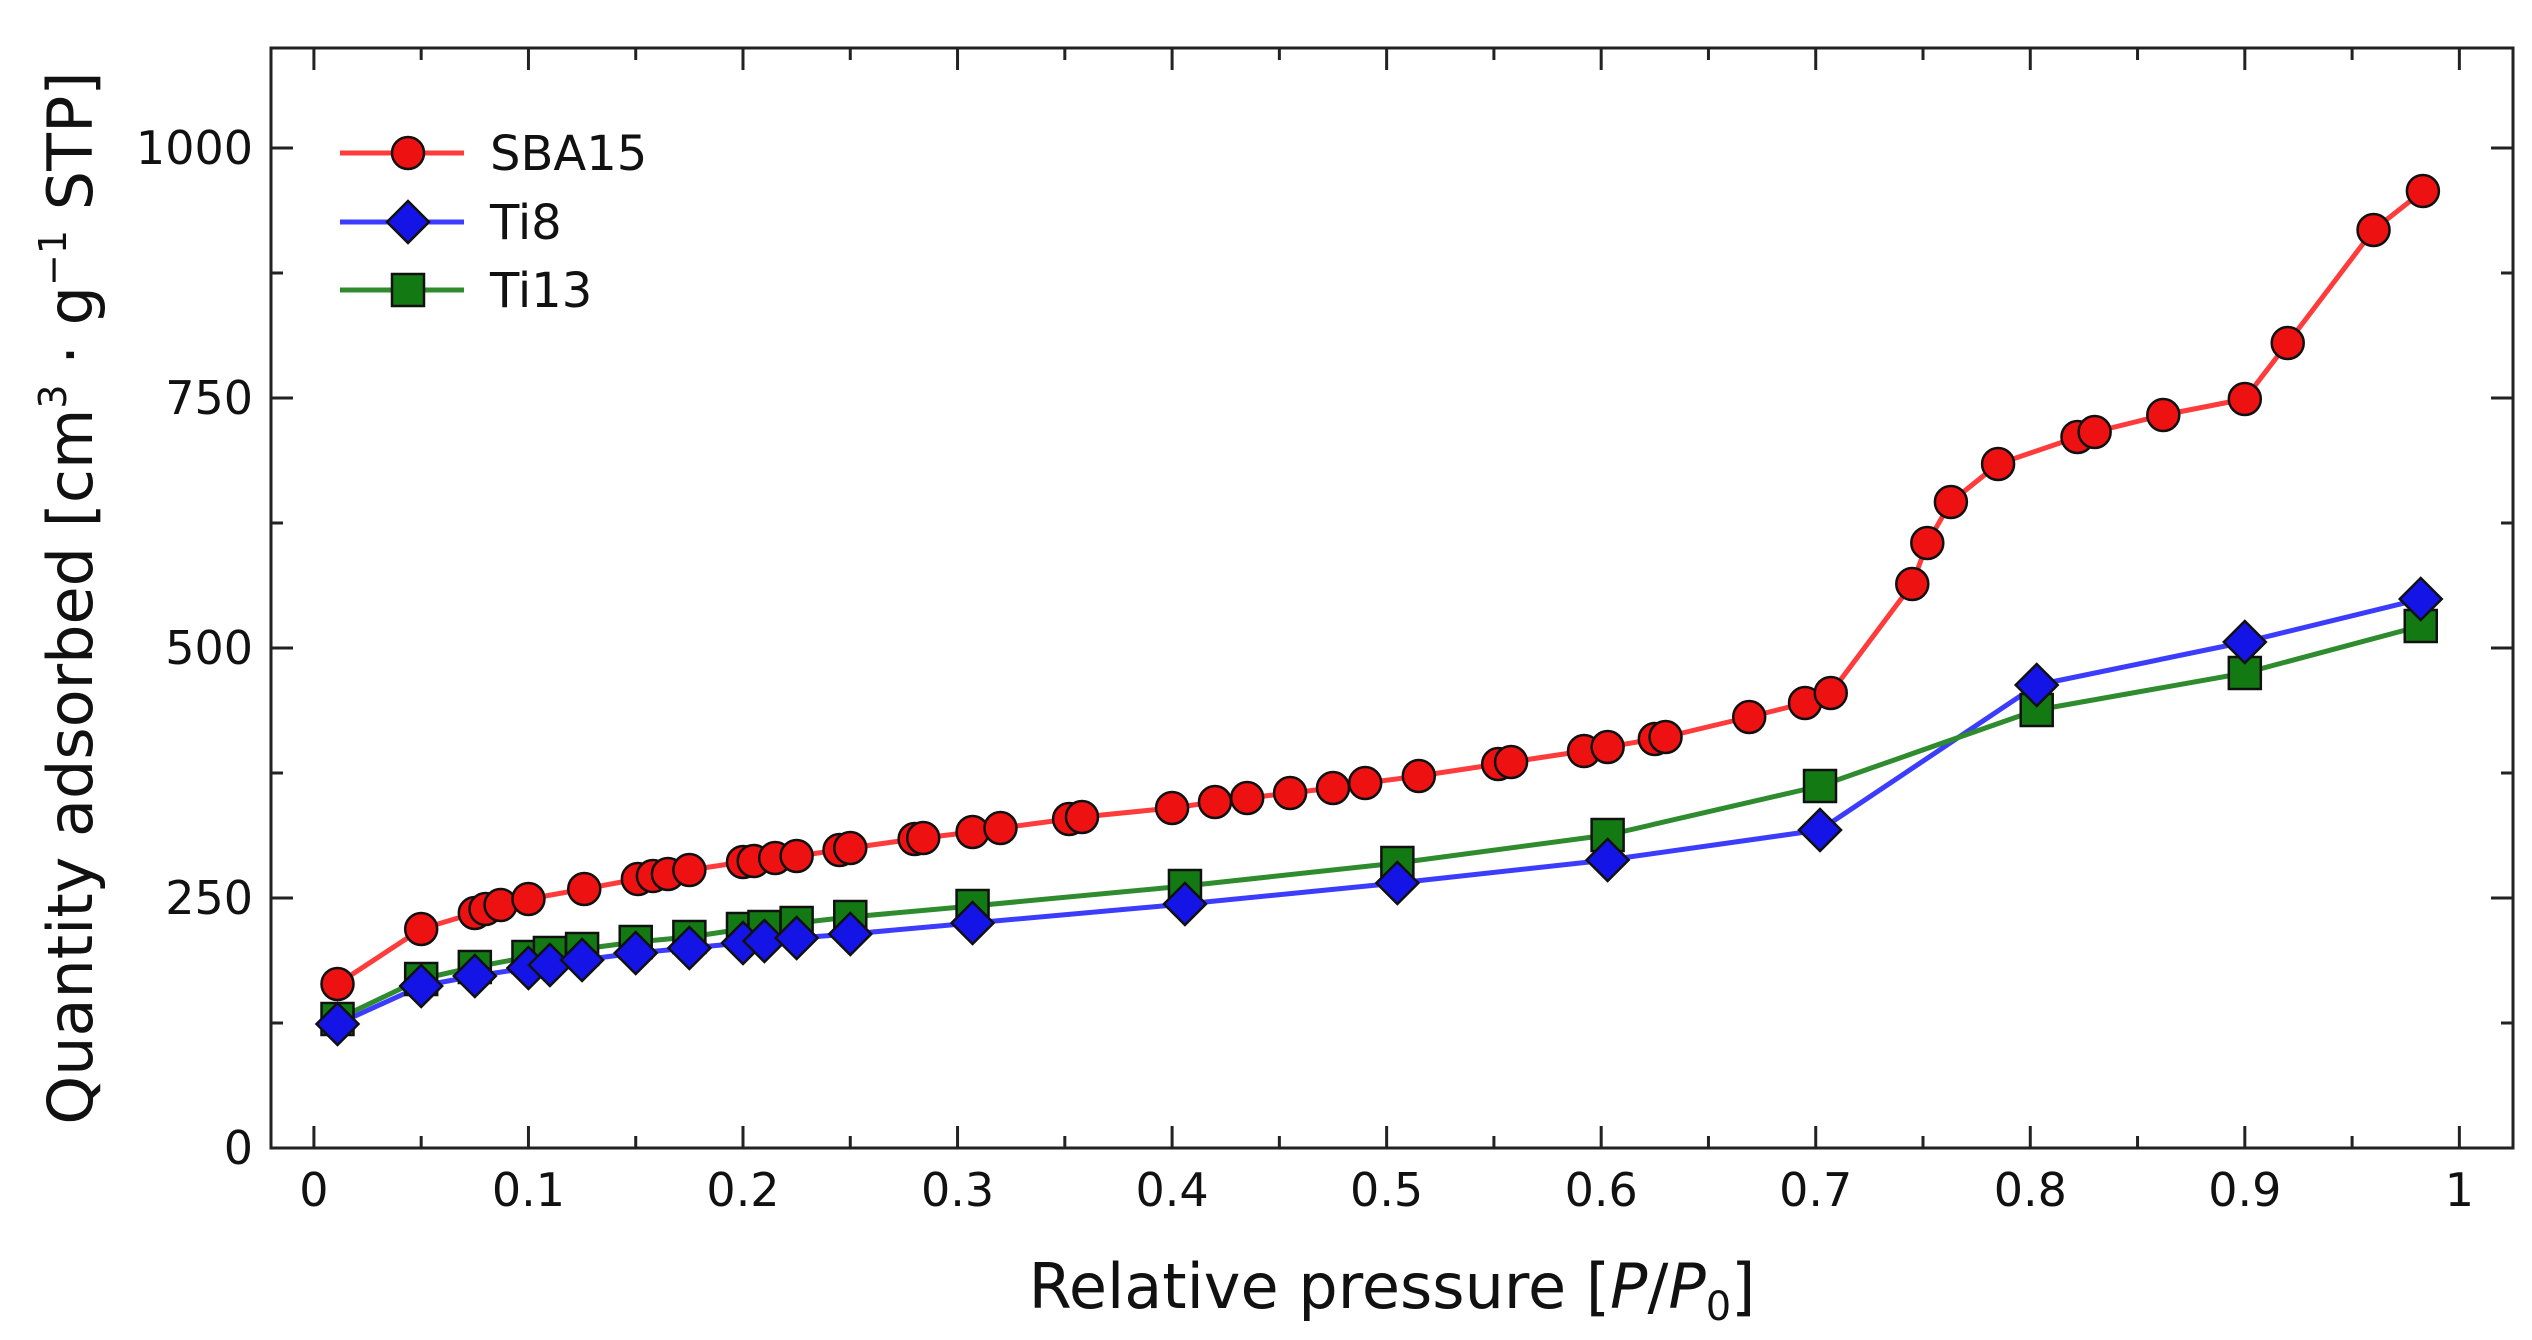 This screenshot has width=2532, height=1340. I want to click on x-tick-label: 0.7, so click(1815, 1190).